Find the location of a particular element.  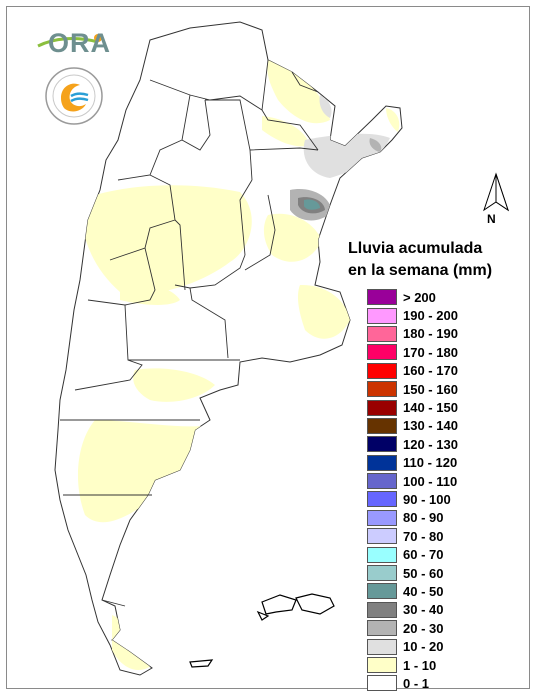

smn-seal-icon is located at coordinates (74, 96).